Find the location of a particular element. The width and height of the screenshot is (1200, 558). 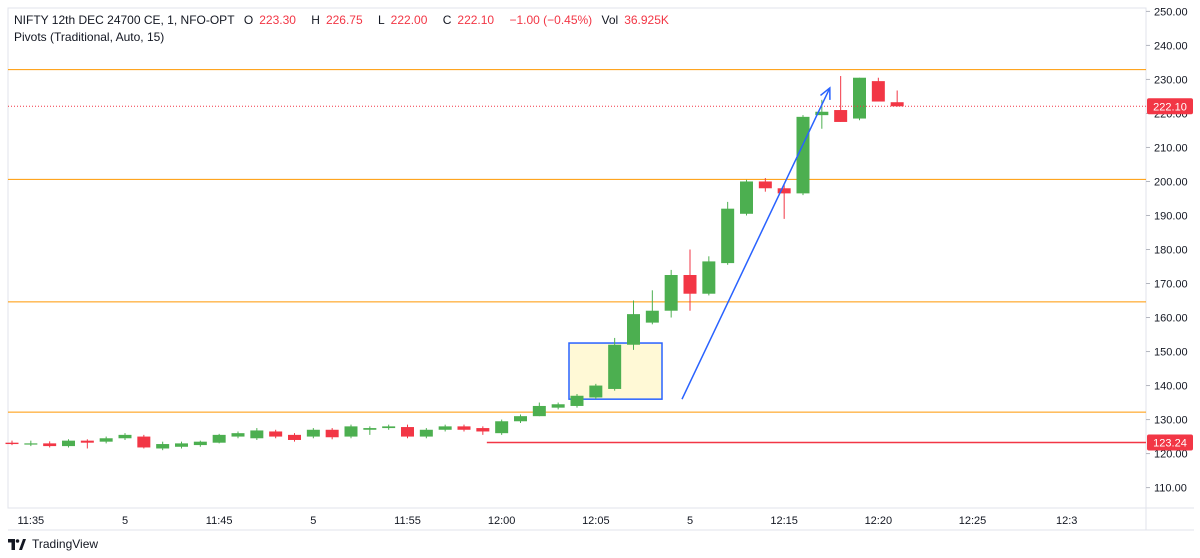

support-price-badge: 123.24 is located at coordinates (1170, 444).